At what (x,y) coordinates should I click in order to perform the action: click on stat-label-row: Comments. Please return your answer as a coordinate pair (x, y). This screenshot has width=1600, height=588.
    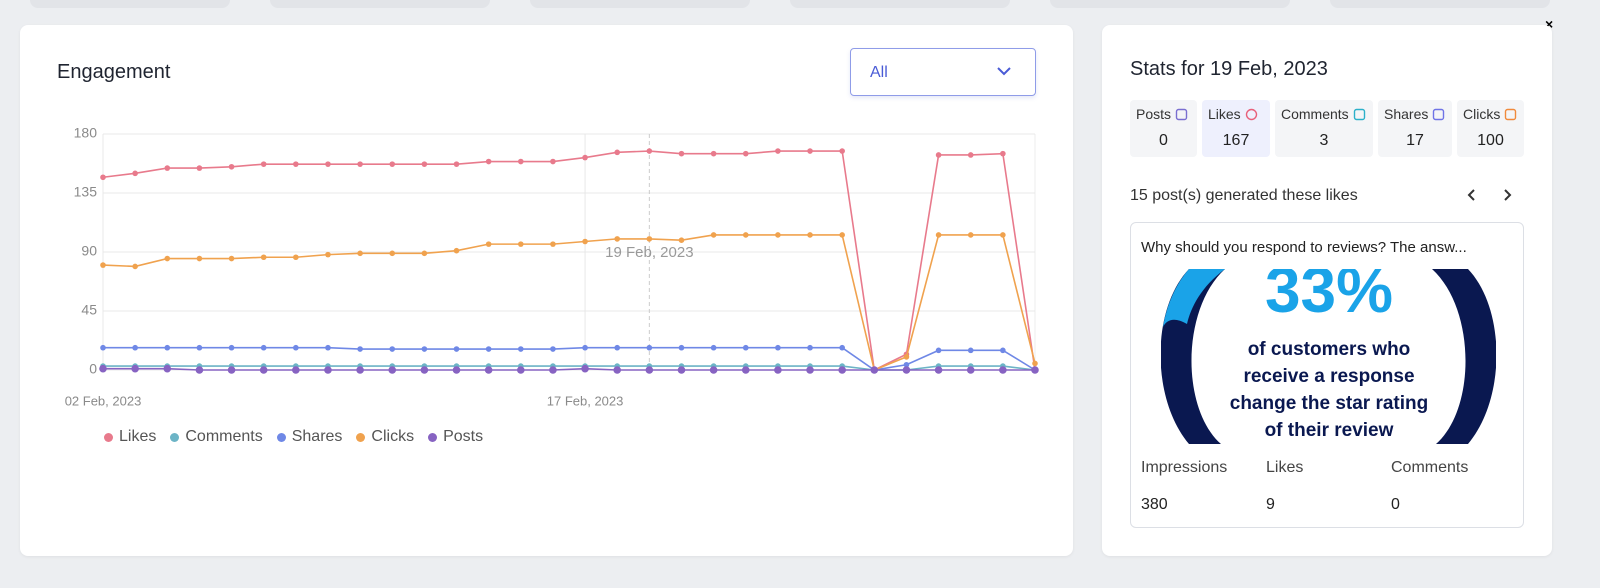
    Looking at the image, I should click on (1323, 114).